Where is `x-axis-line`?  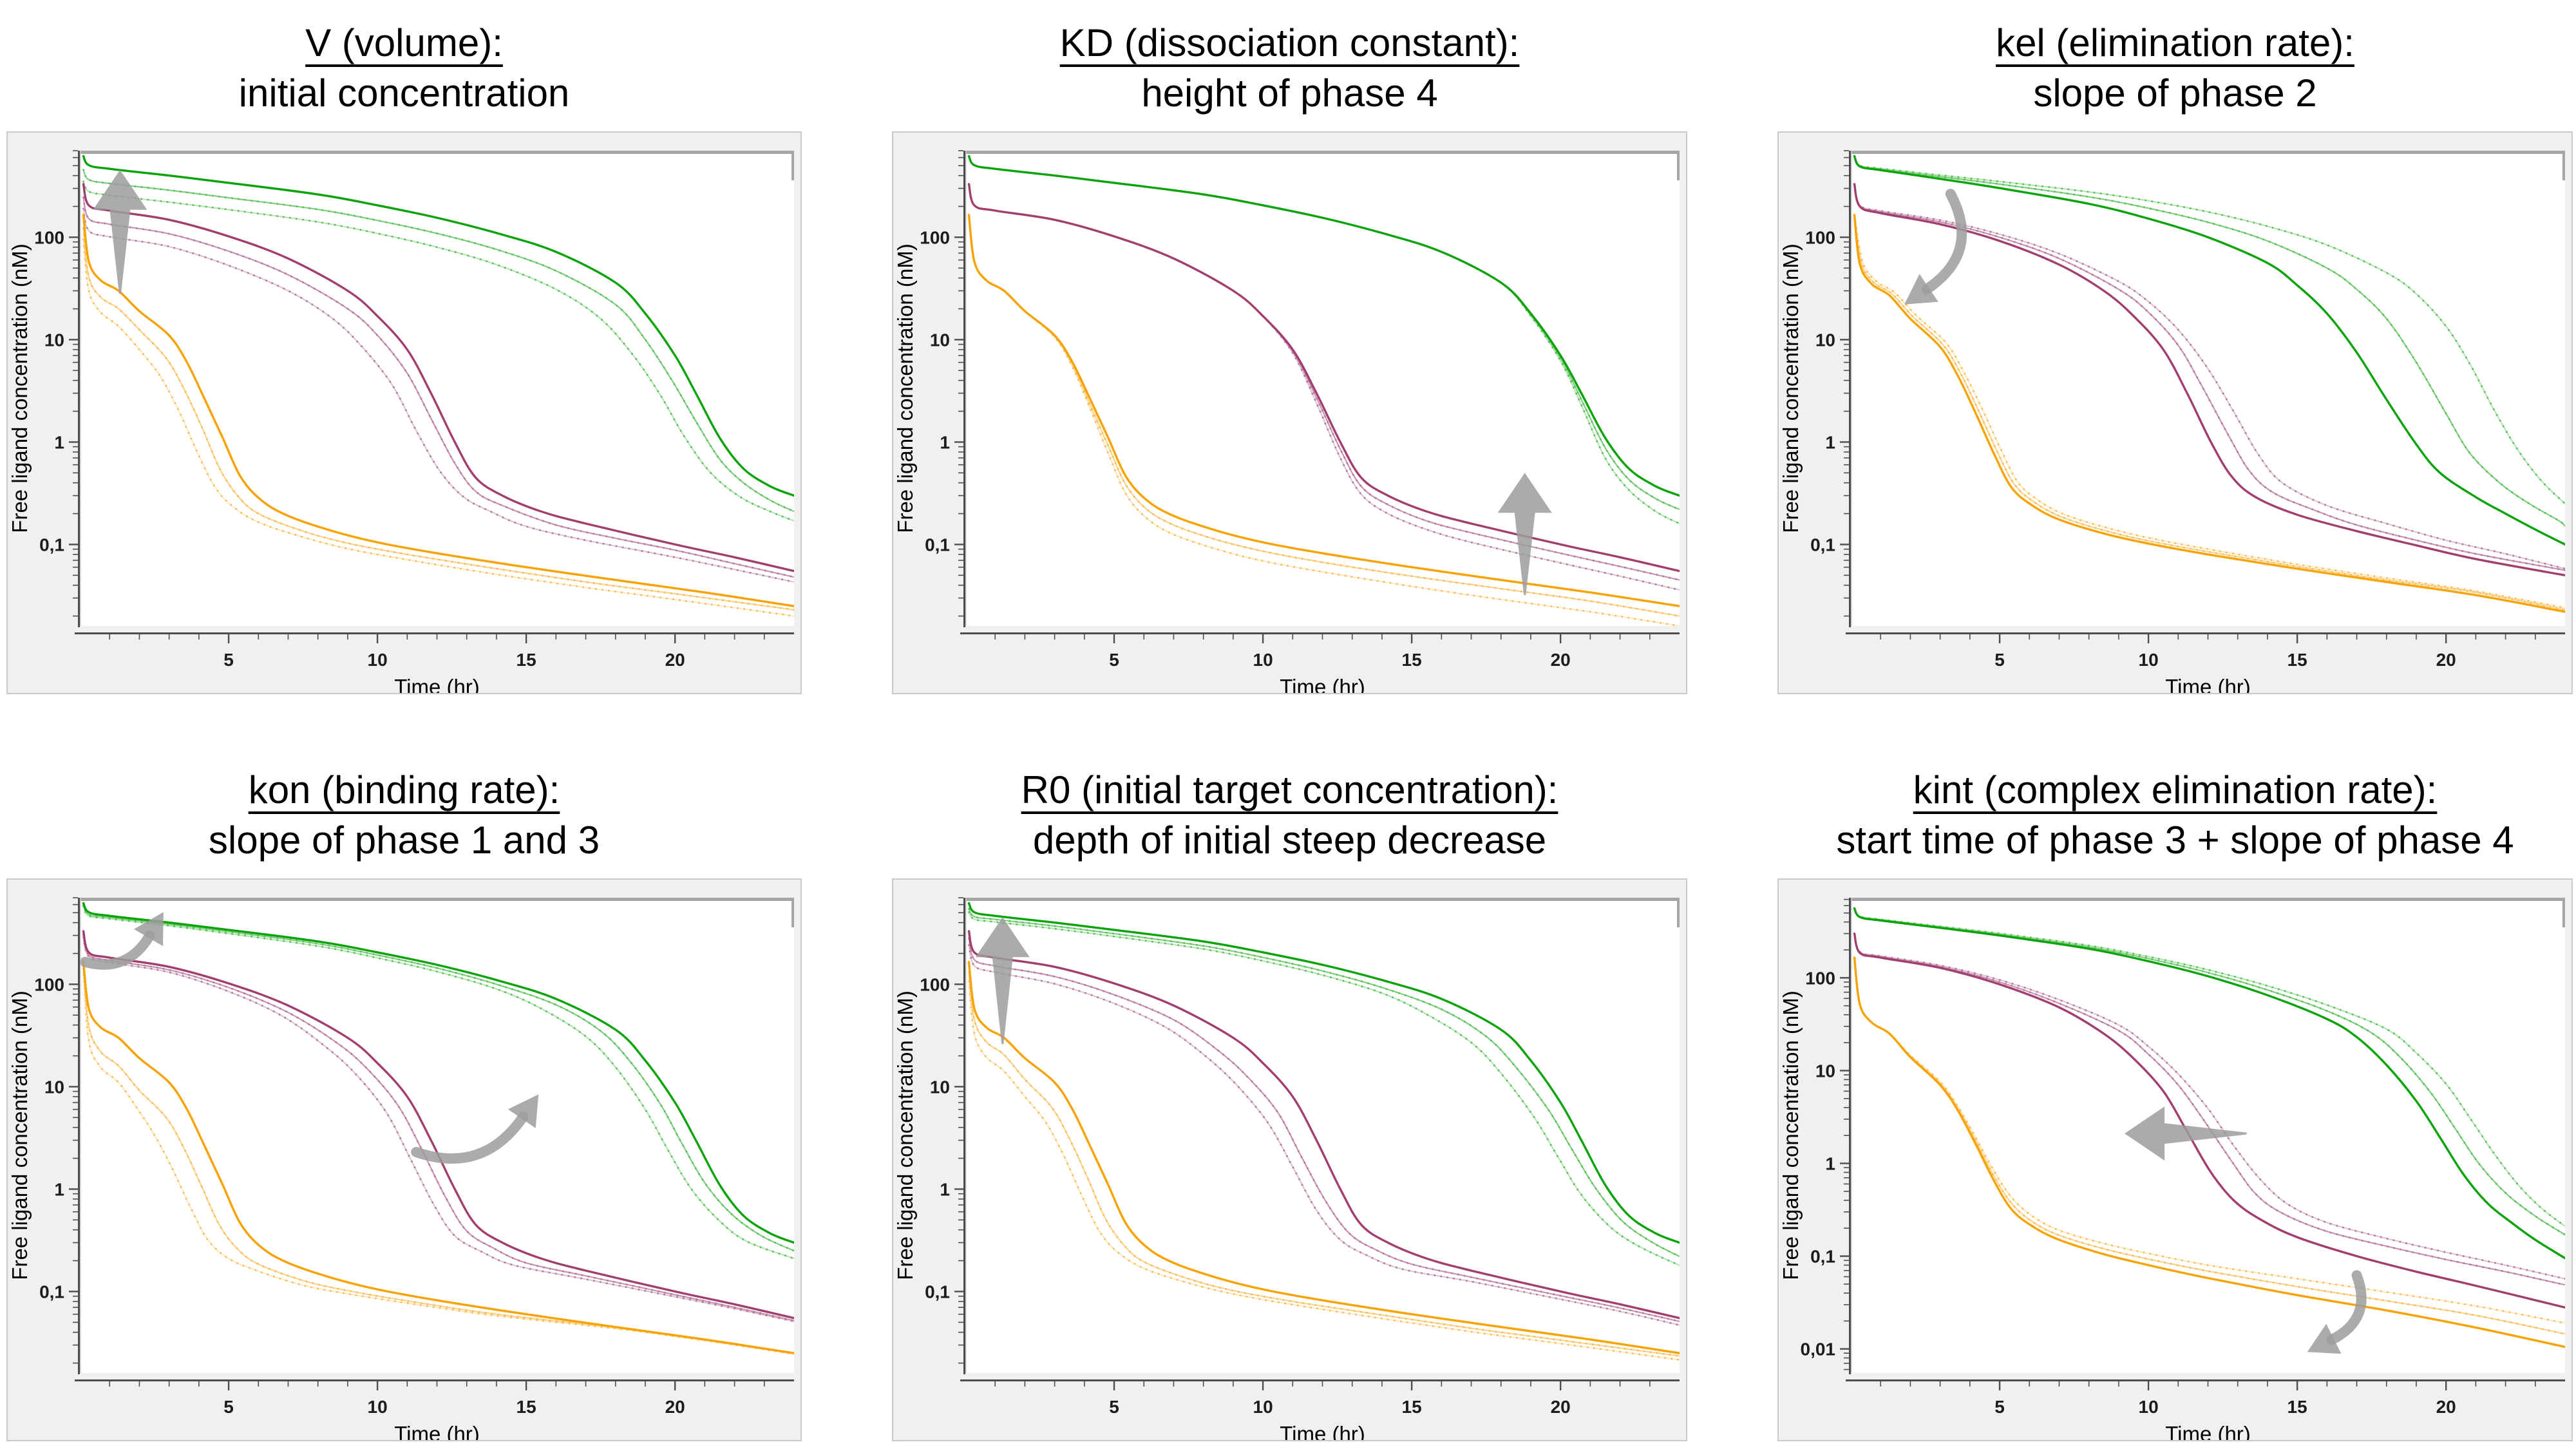
x-axis-line is located at coordinates (1320, 1380).